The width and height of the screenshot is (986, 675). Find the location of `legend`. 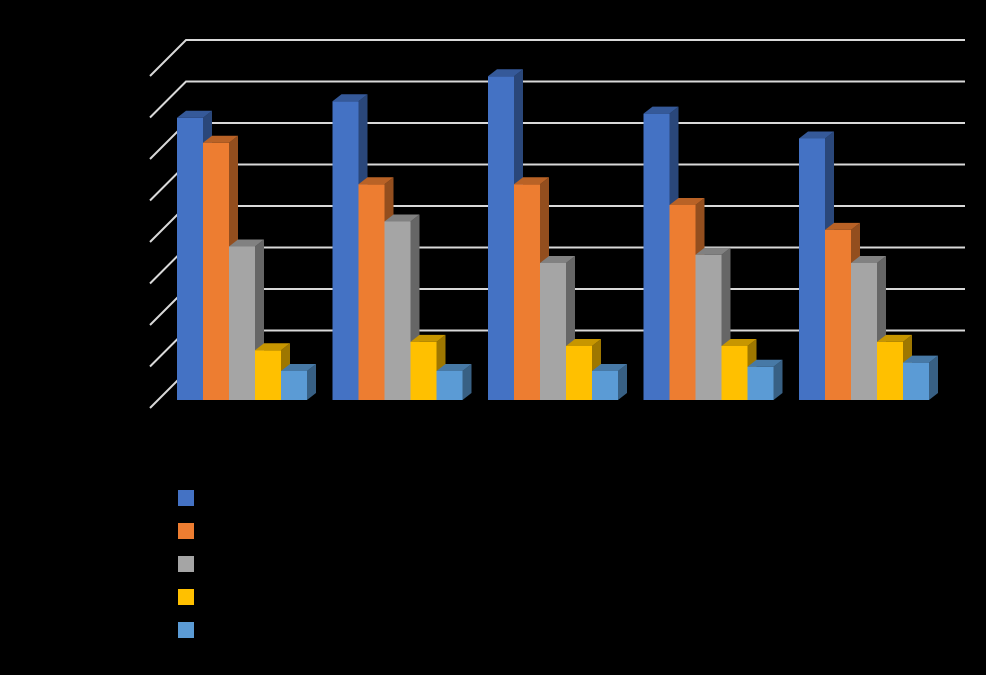

legend is located at coordinates (191, 563).